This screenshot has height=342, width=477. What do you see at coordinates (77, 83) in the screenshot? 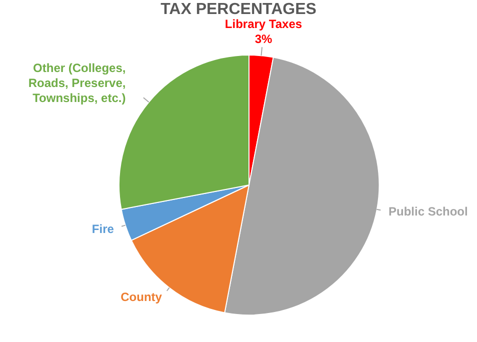
I see `slice-label: Other (Colleges, Roads, Preserve, Townships, etc.)` at bounding box center [77, 83].